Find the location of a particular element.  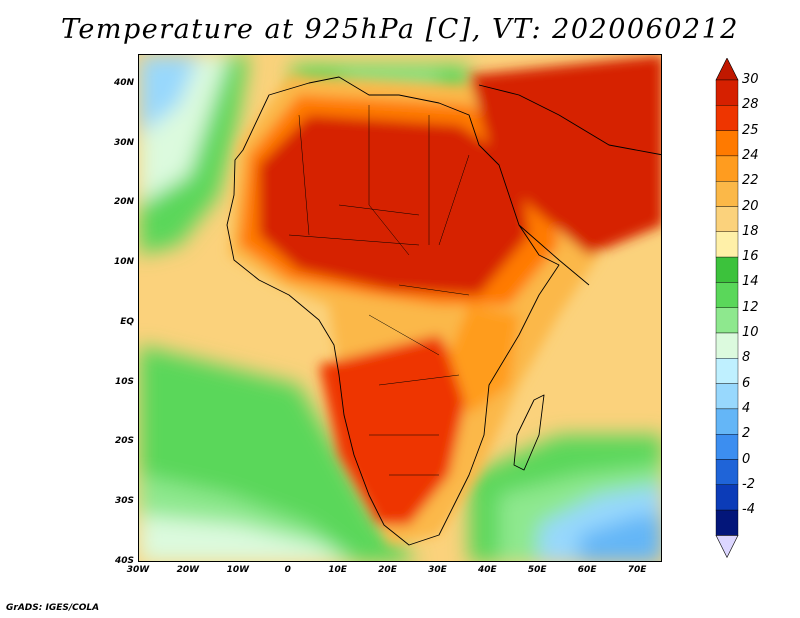

madagascar-coastline is located at coordinates (529, 432).